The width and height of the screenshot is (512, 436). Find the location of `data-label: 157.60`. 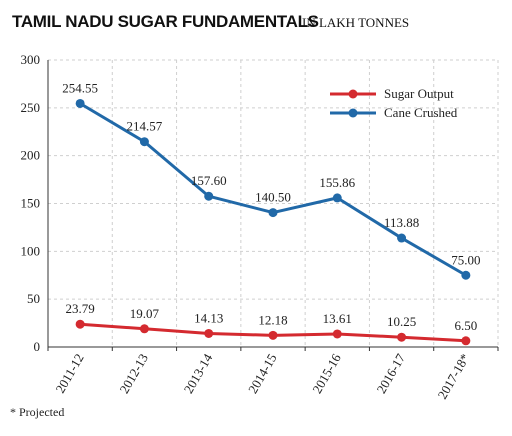

data-label: 157.60 is located at coordinates (209, 180).